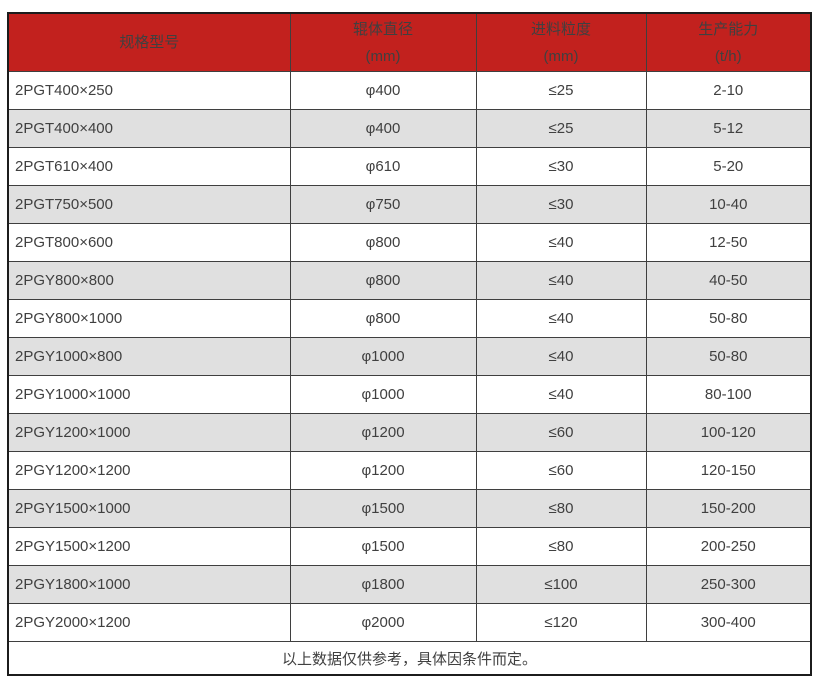 The width and height of the screenshot is (816, 689). Describe the element at coordinates (149, 584) in the screenshot. I see `model-cell: 2PGY1800×1000` at that location.